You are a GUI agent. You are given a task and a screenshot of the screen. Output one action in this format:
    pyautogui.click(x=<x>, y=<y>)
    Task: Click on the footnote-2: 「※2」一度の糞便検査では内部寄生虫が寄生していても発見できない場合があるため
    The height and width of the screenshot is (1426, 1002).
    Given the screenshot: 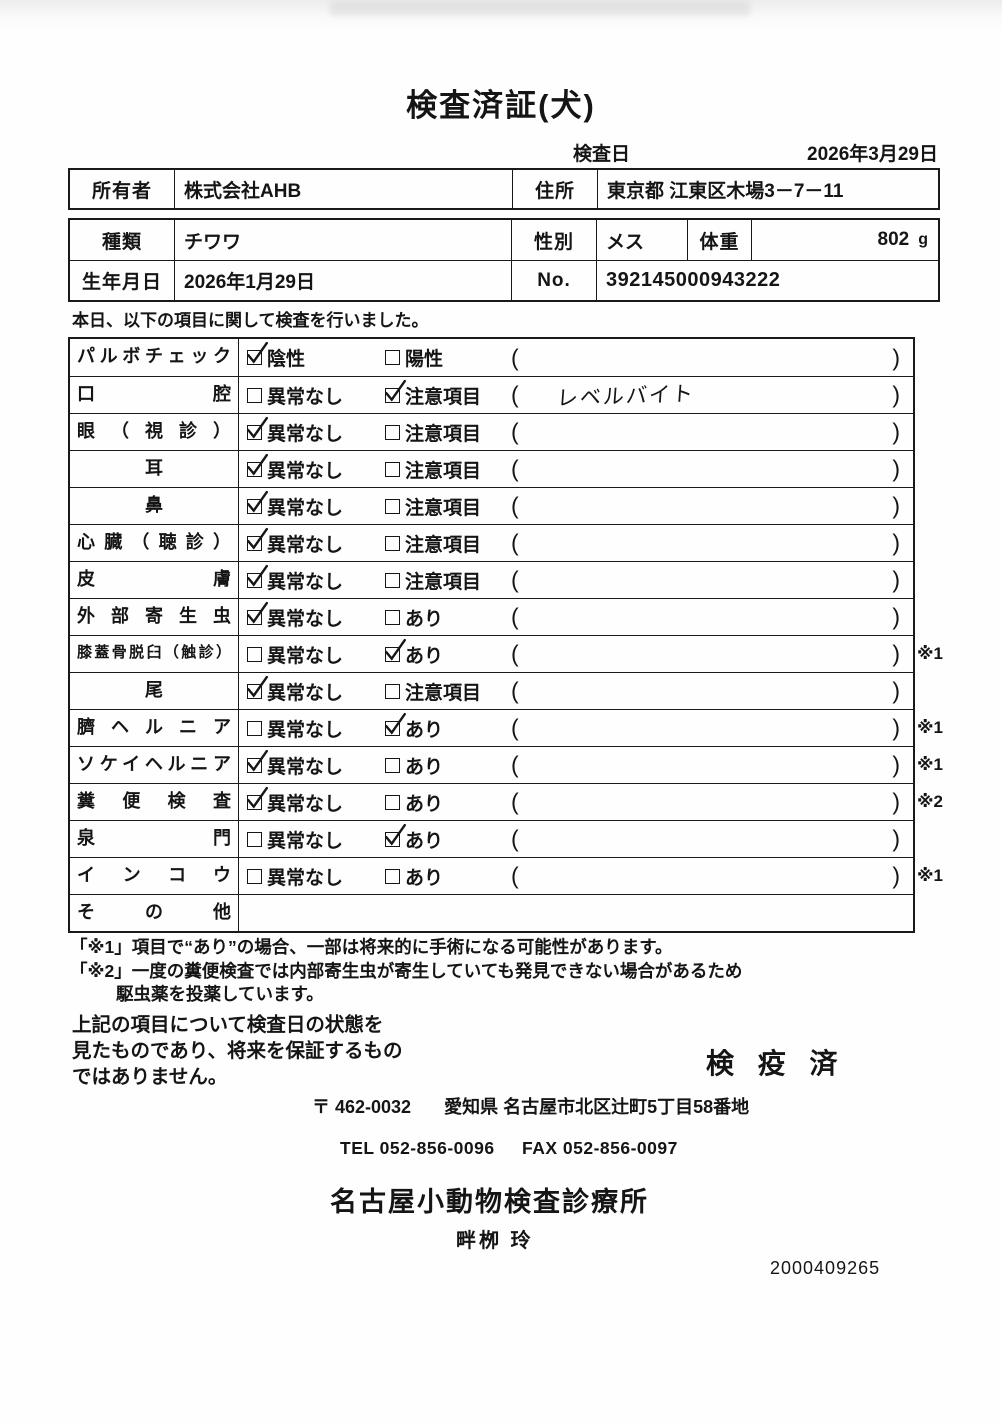 What is the action you would take?
    pyautogui.click(x=406, y=970)
    